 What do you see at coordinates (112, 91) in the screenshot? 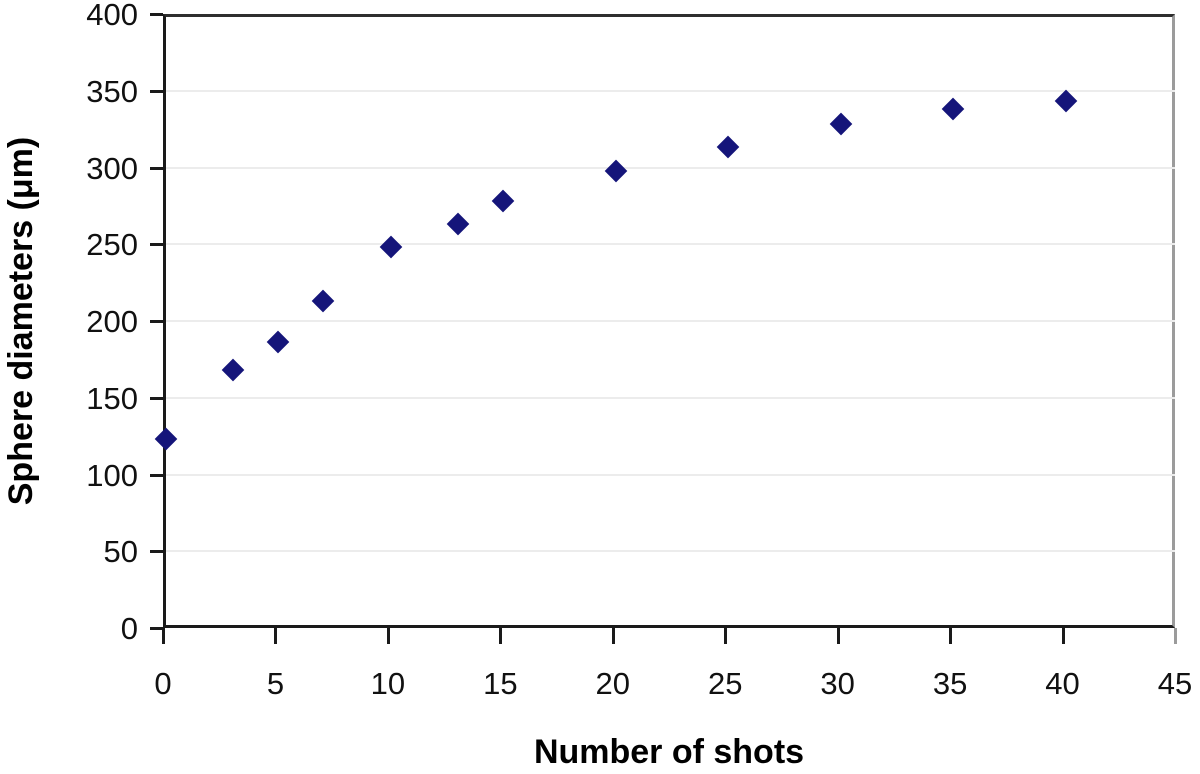
I see `y-tick-label: 350` at bounding box center [112, 91].